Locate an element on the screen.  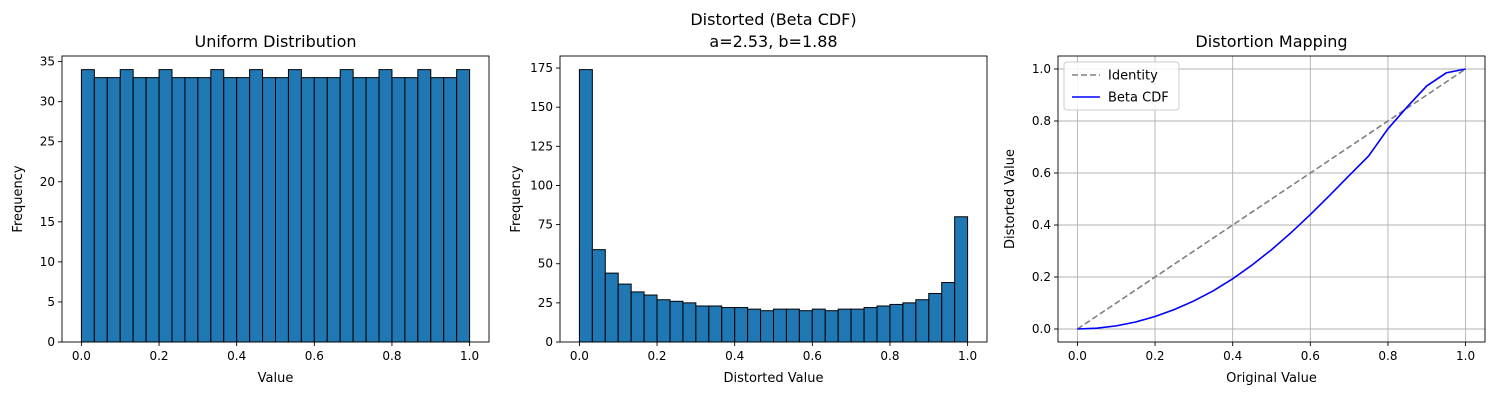
y-tick-label: 10 is located at coordinates (47, 262).